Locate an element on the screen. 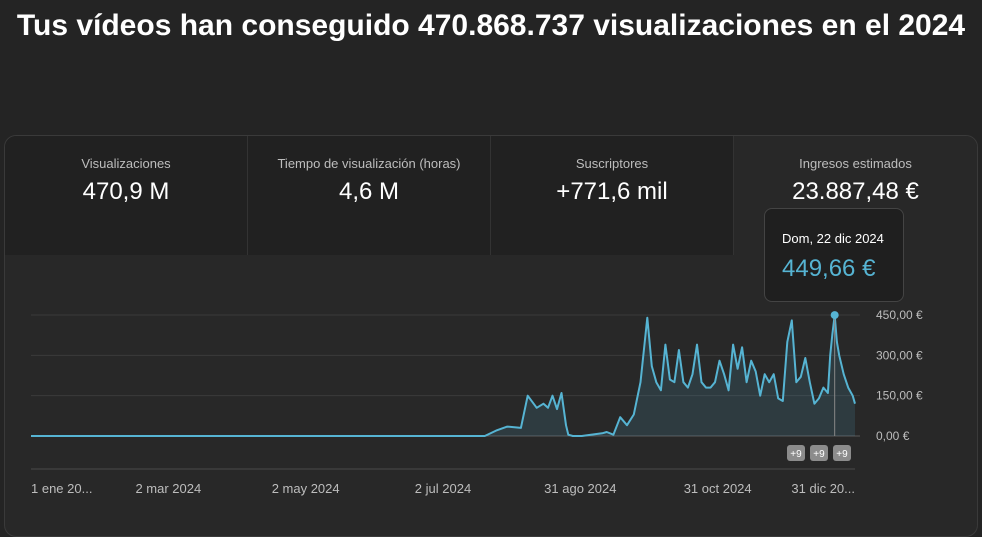 This screenshot has height=537, width=982. y-tick-label: 300,00 € is located at coordinates (899, 355).